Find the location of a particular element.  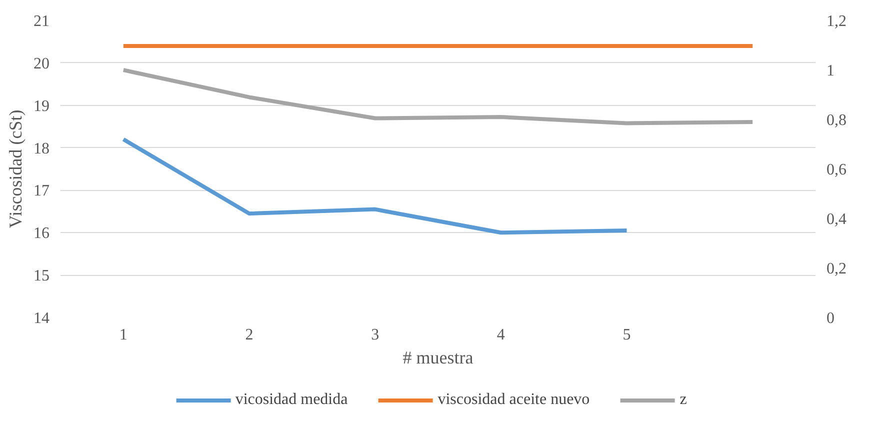

y-tick-label: 19 is located at coordinates (42, 106).